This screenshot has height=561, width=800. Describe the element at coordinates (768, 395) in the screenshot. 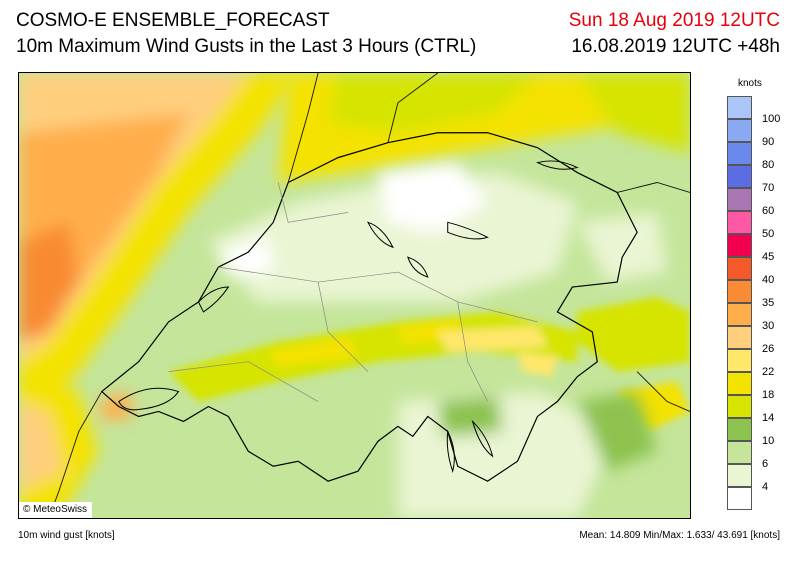

I see `legend-tick-label: 18` at that location.